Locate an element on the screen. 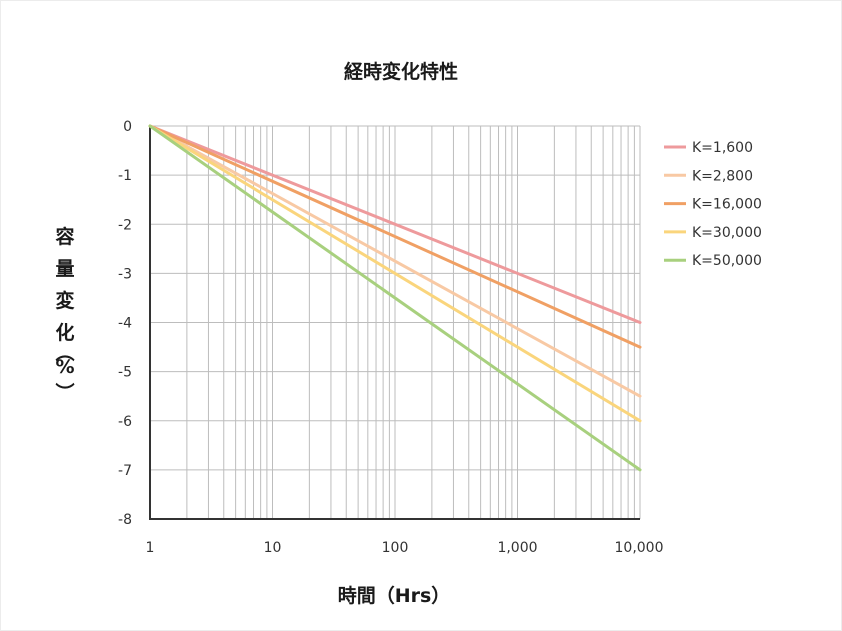 The width and height of the screenshot is (842, 631). y-tick-label: -8 is located at coordinates (125, 520).